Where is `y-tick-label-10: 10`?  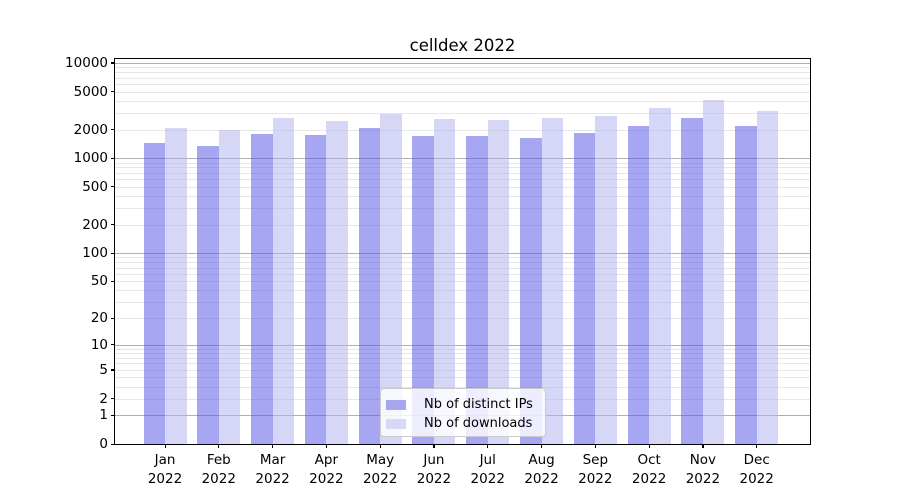
y-tick-label-10: 10 is located at coordinates (99, 344).